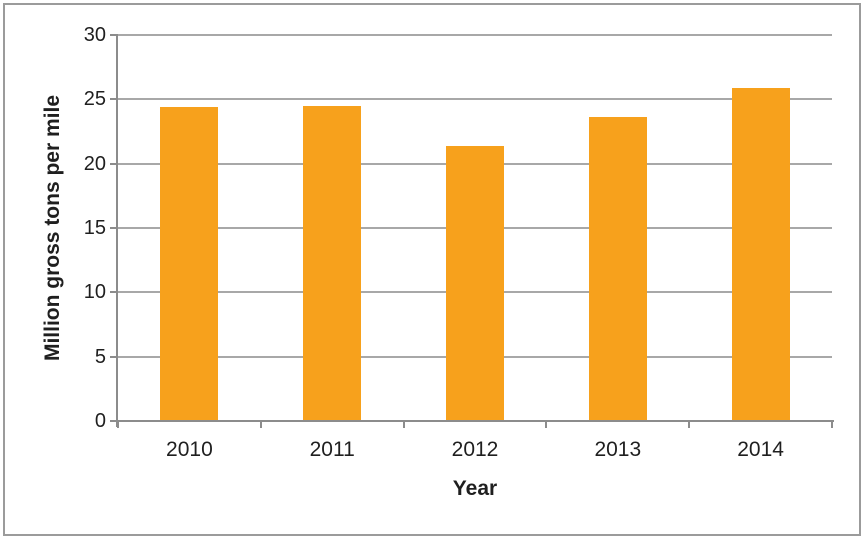  I want to click on y-tick-label-0: 0, so click(100, 421).